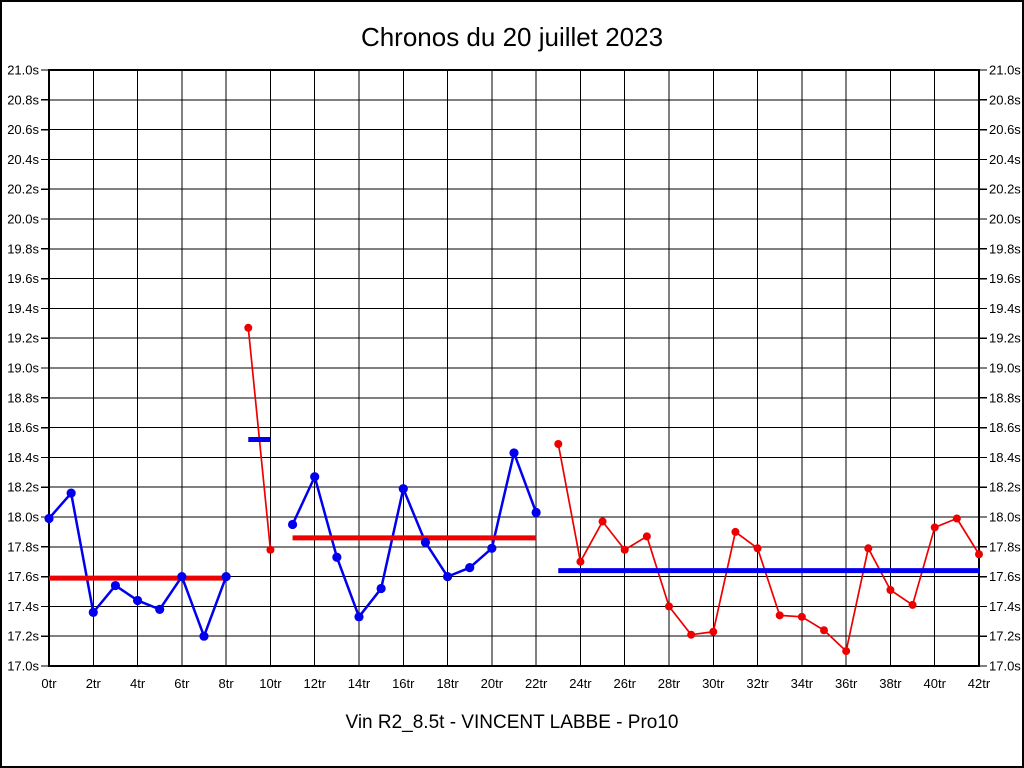 The image size is (1024, 768). Describe the element at coordinates (23, 159) in the screenshot. I see `y-axis-label-left: 20.4s` at that location.